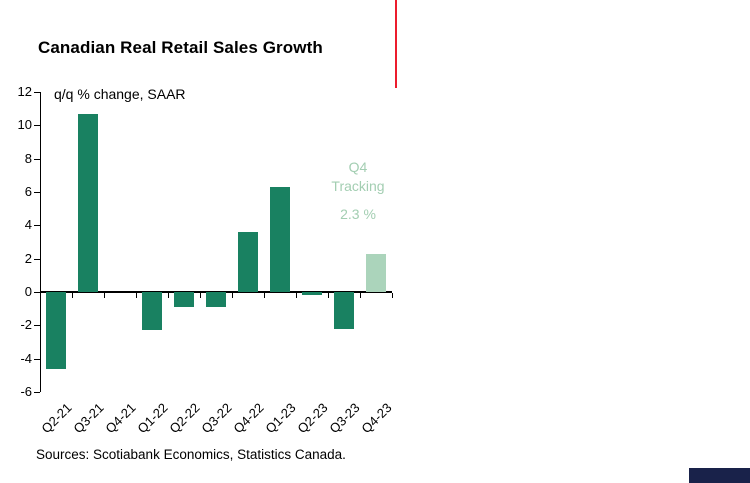 This screenshot has height=483, width=750. What do you see at coordinates (396, 44) in the screenshot?
I see `red-border-rule` at bounding box center [396, 44].